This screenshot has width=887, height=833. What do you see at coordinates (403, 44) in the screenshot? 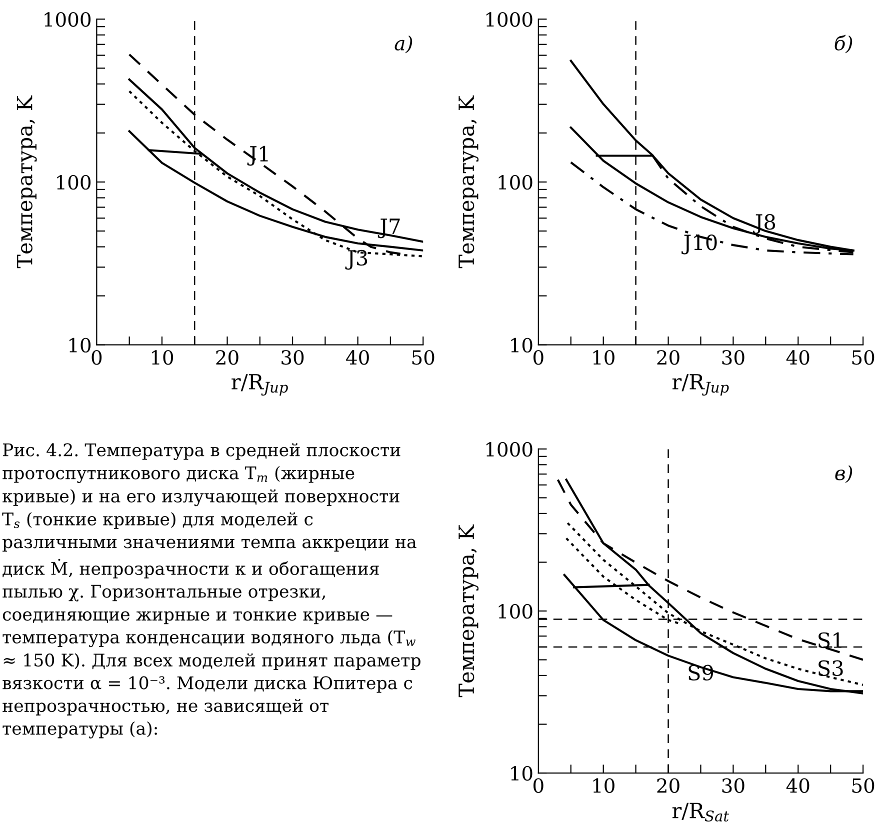
I see `text: а)` at bounding box center [403, 44].